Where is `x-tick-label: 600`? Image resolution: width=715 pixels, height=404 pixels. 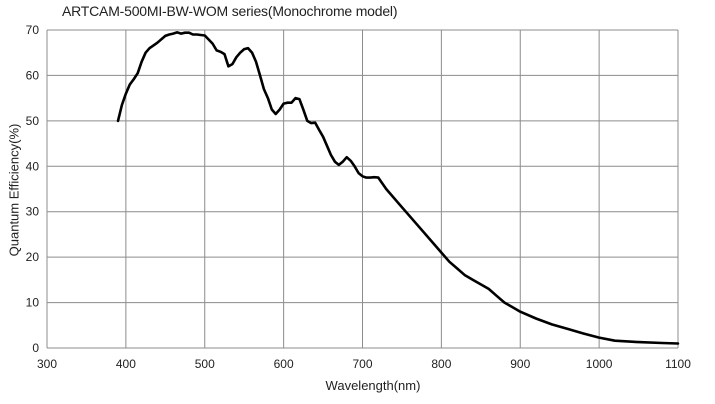 x-tick-label: 600 is located at coordinates (284, 364).